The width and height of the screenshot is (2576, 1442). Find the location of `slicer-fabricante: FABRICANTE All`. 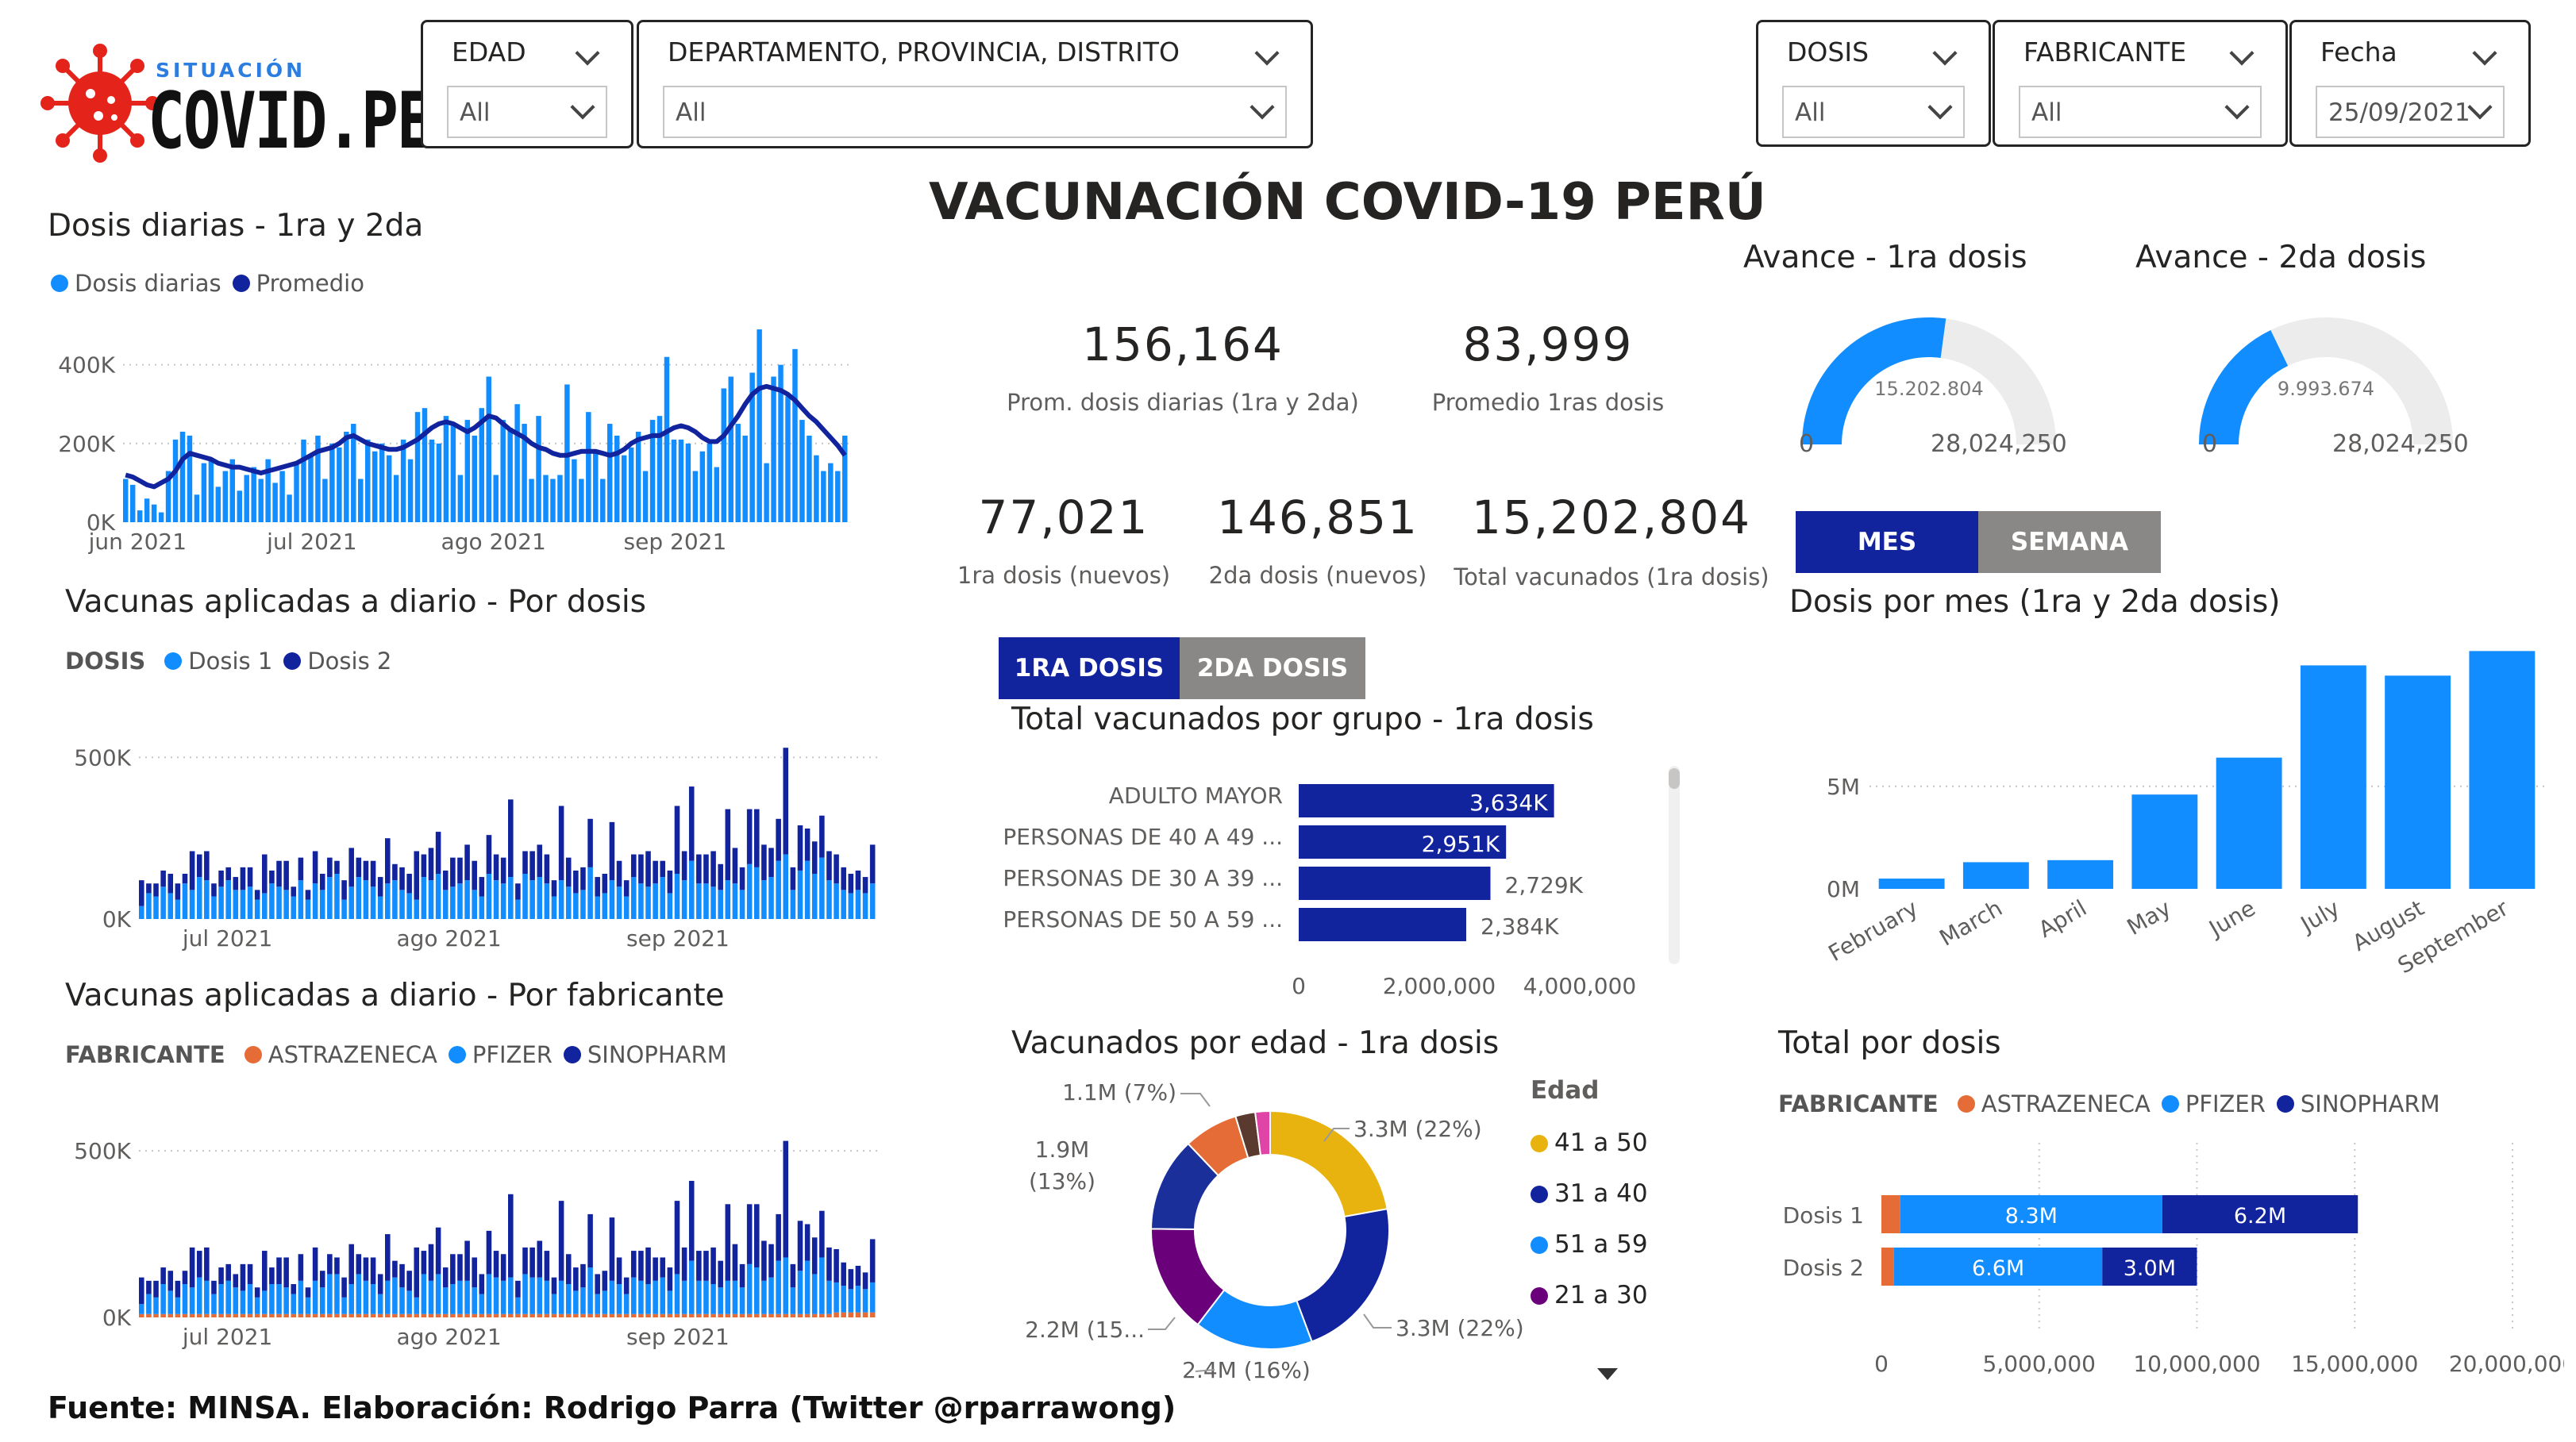

slicer-fabricante: FABRICANTE All is located at coordinates (2140, 84).